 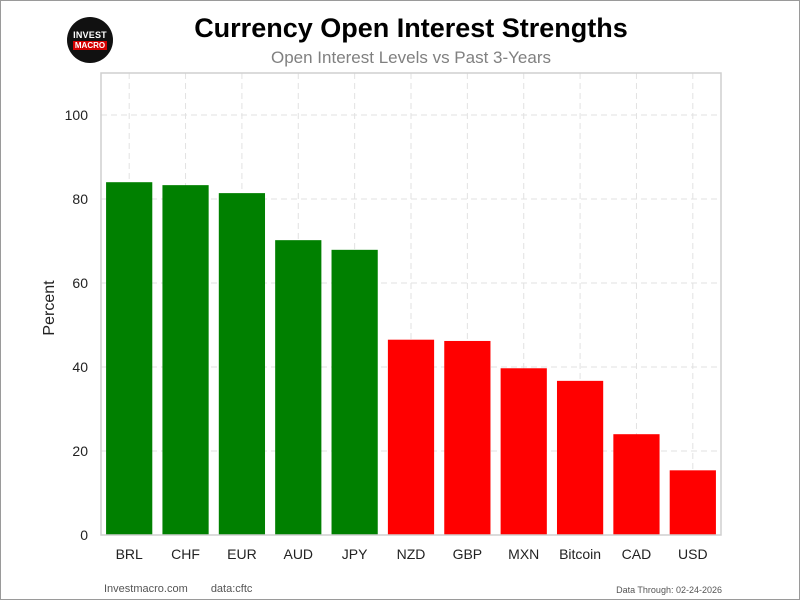 I want to click on footer-source: data:cftc, so click(x=231, y=589).